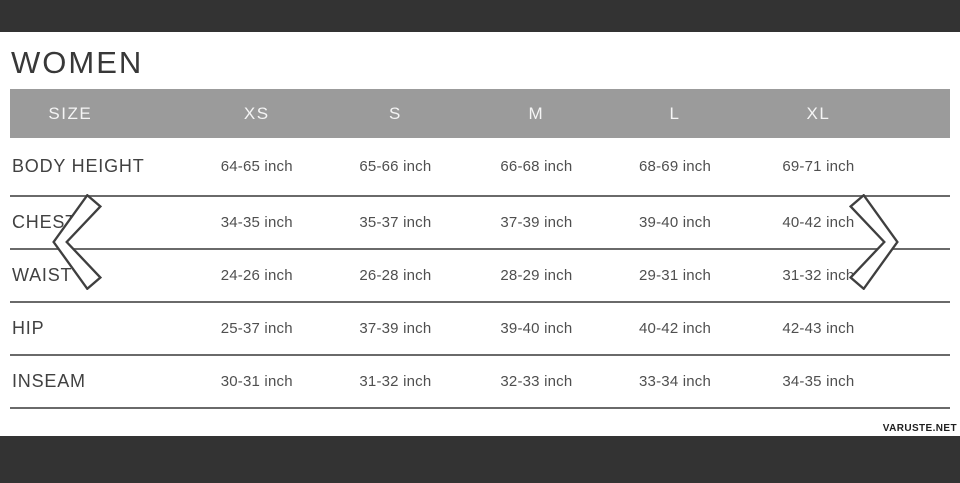  What do you see at coordinates (675, 381) in the screenshot?
I see `cell-value: 33-34 inch` at bounding box center [675, 381].